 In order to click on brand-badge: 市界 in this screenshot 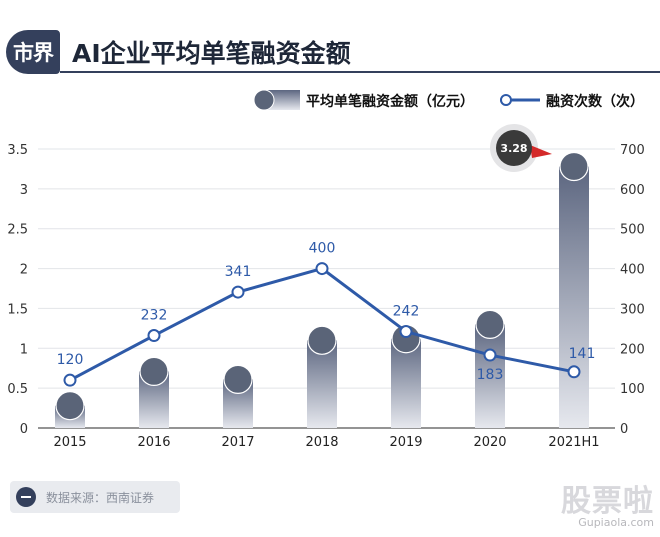, I will do `click(33, 52)`.